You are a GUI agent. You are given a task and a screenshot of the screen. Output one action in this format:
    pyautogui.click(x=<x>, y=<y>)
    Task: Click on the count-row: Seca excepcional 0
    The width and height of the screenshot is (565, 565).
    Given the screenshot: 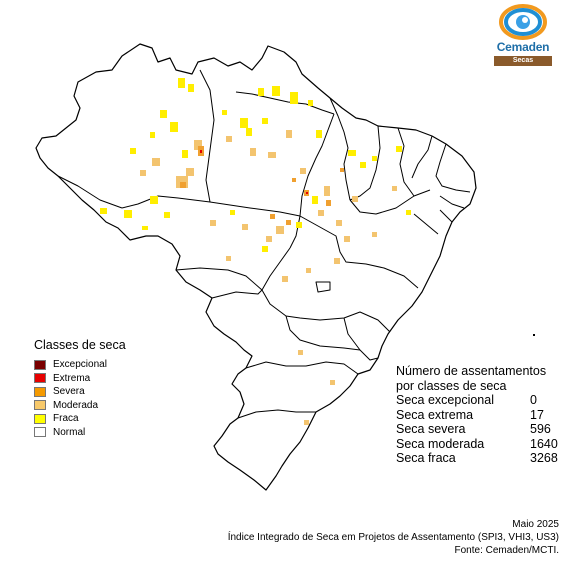 What is the action you would take?
    pyautogui.click(x=480, y=400)
    